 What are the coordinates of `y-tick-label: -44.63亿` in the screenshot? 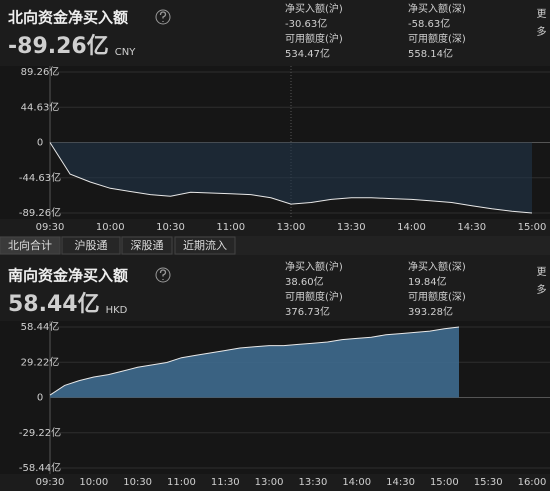 It's located at (40, 177).